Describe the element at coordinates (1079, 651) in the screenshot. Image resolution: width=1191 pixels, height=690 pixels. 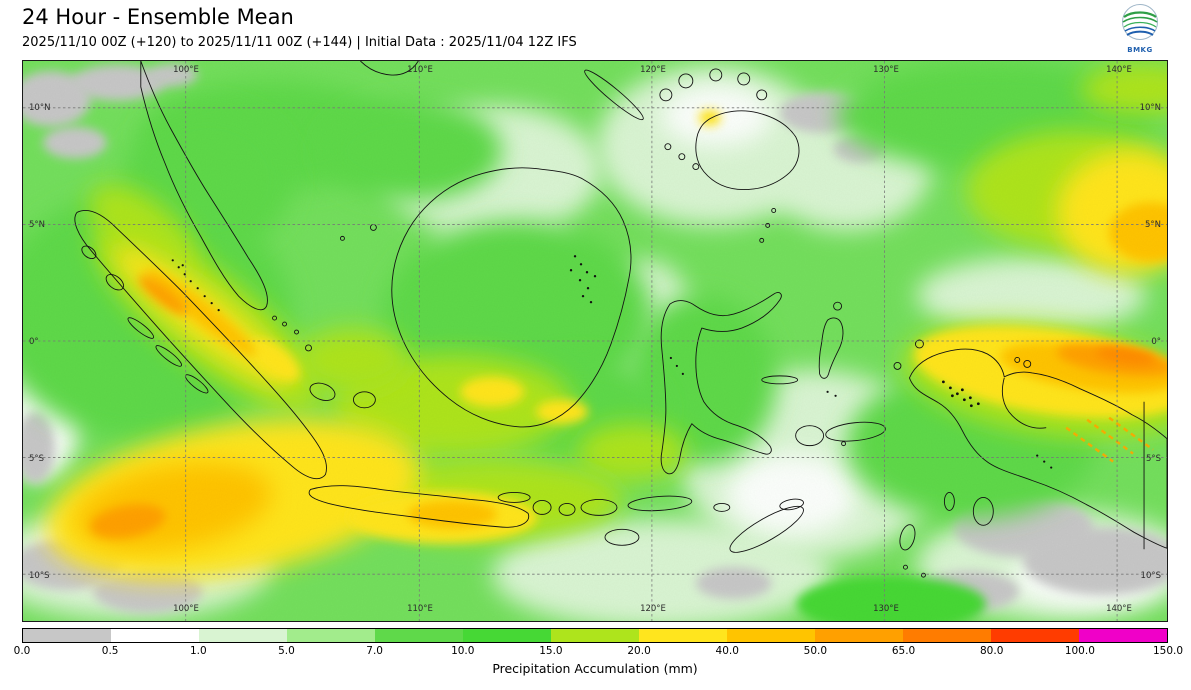
I see `colorbar-tick-label: 100.0` at that location.